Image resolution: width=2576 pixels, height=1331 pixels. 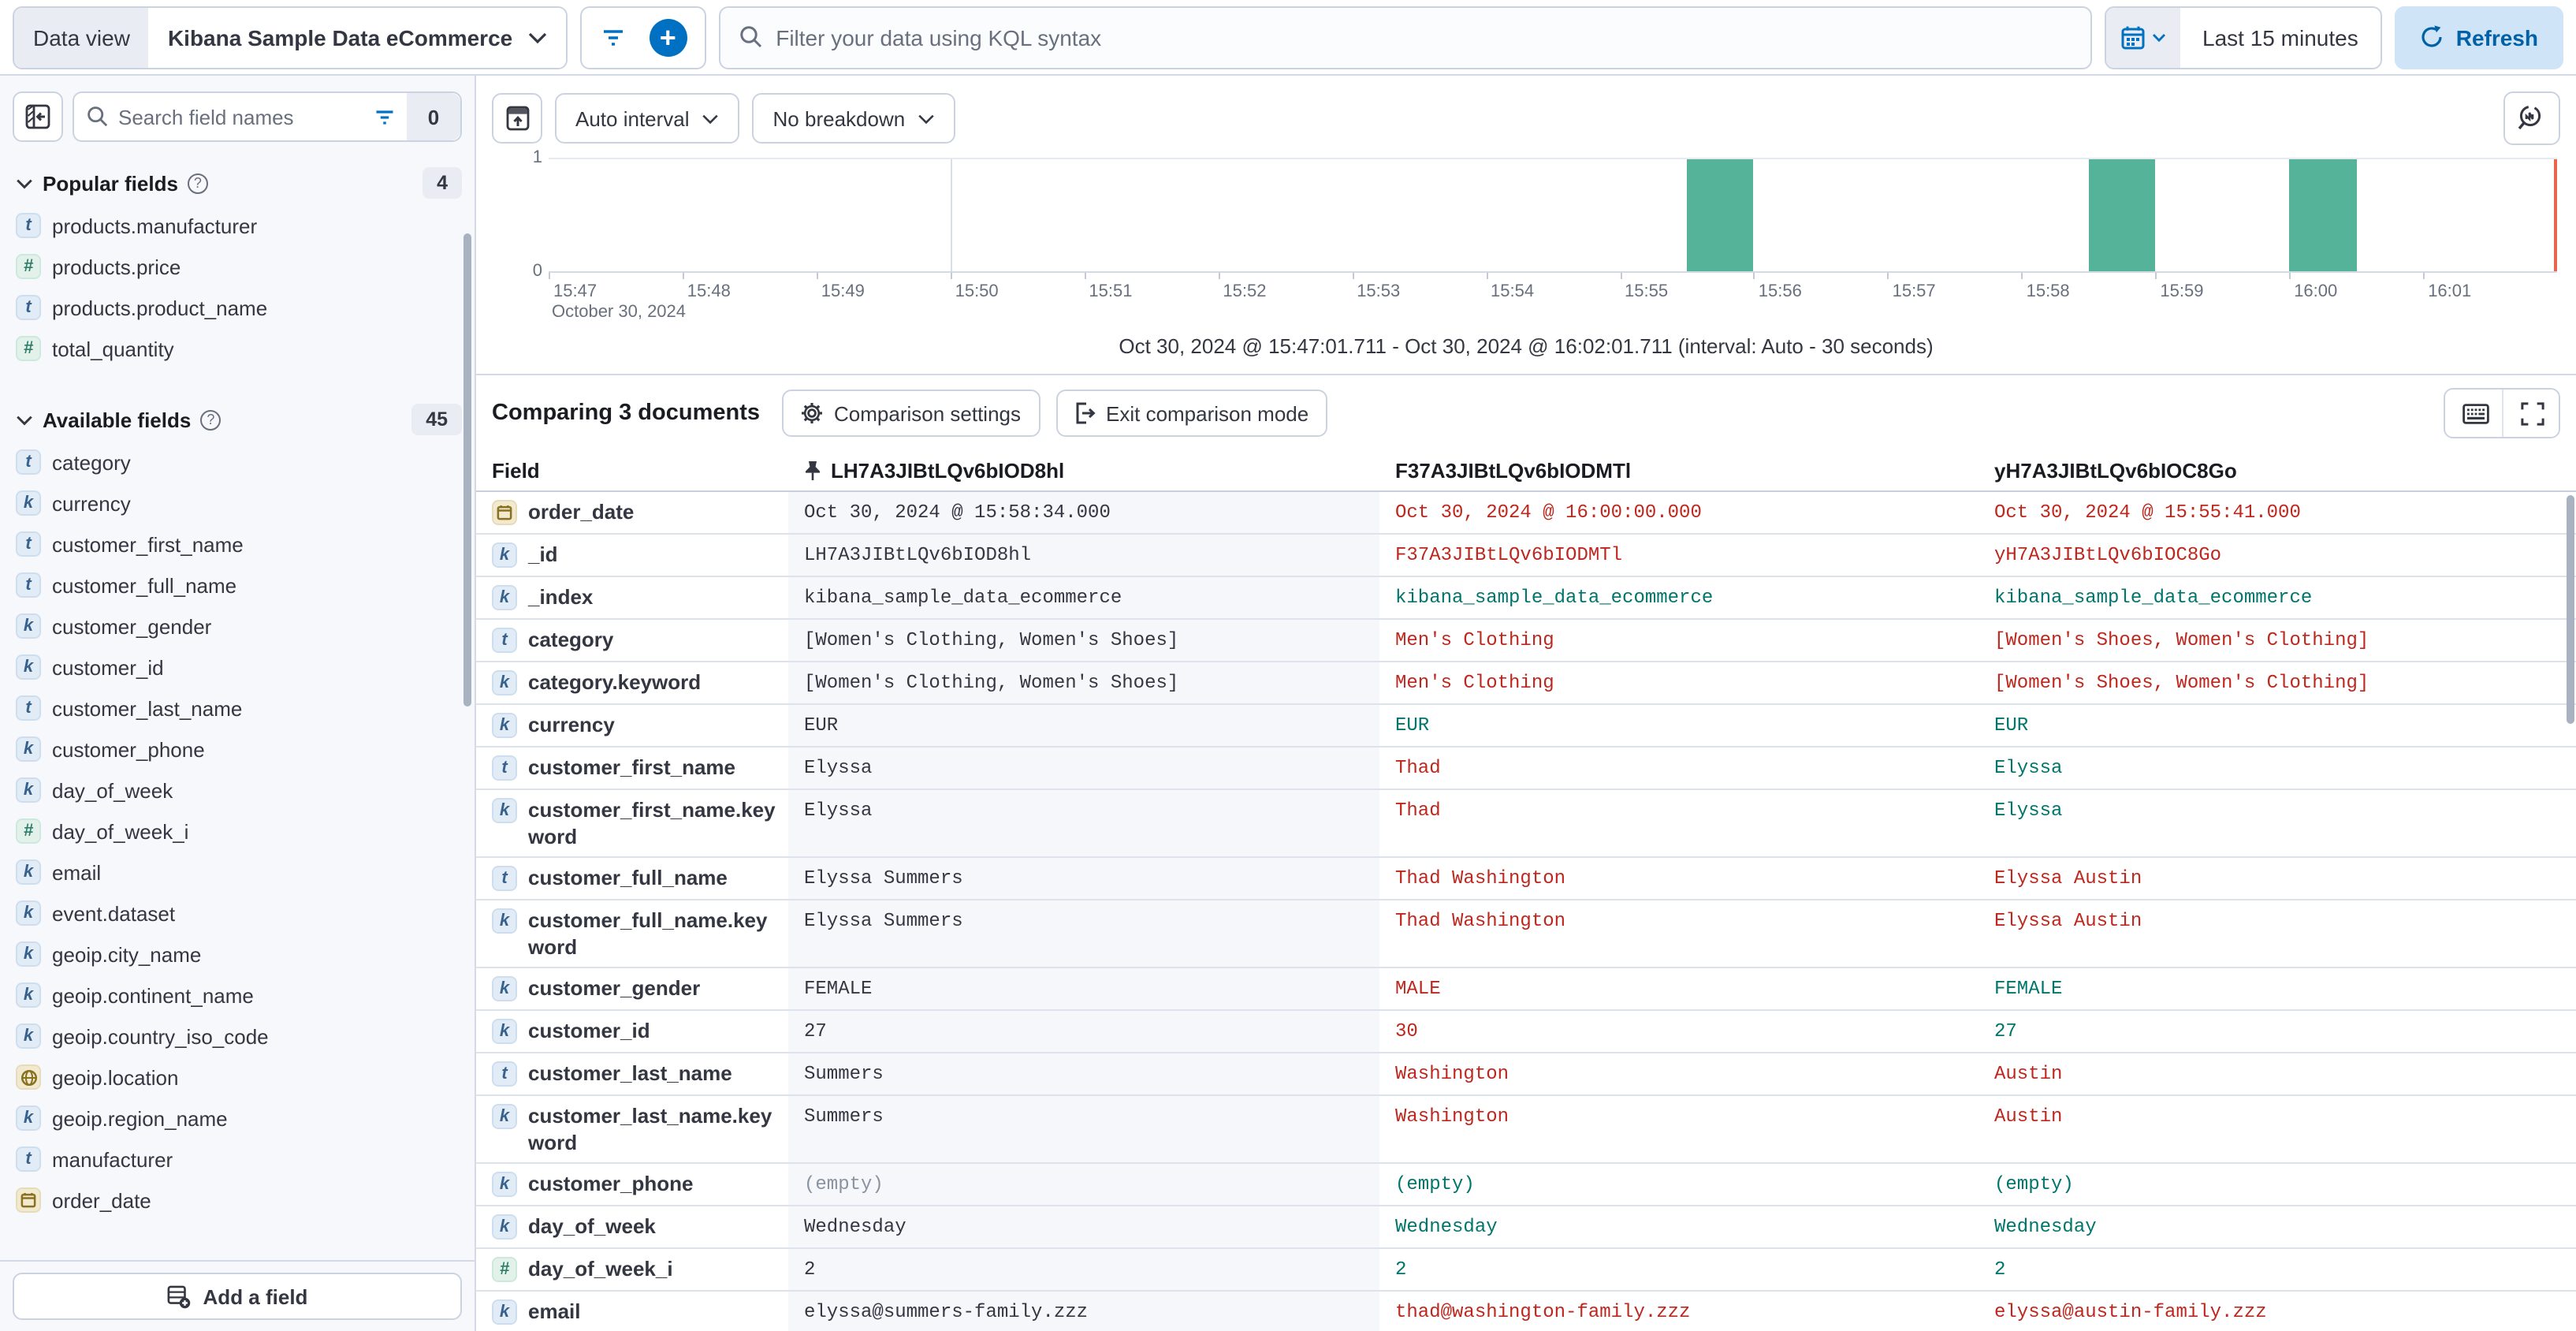 I want to click on pinned-doc-value-cell: 27, so click(x=1083, y=1031).